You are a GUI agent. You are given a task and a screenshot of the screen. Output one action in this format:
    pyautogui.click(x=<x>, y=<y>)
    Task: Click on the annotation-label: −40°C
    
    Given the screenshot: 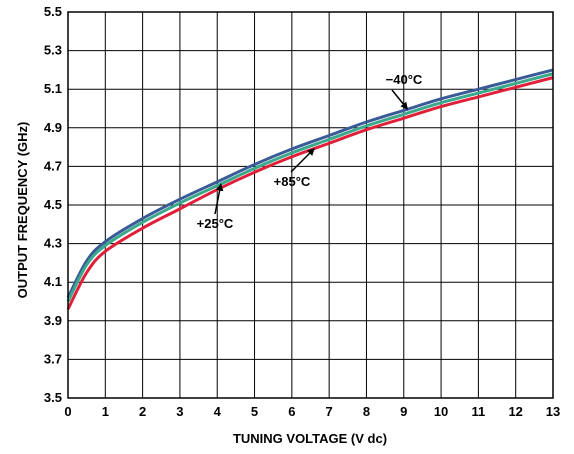 What is the action you would take?
    pyautogui.click(x=404, y=79)
    